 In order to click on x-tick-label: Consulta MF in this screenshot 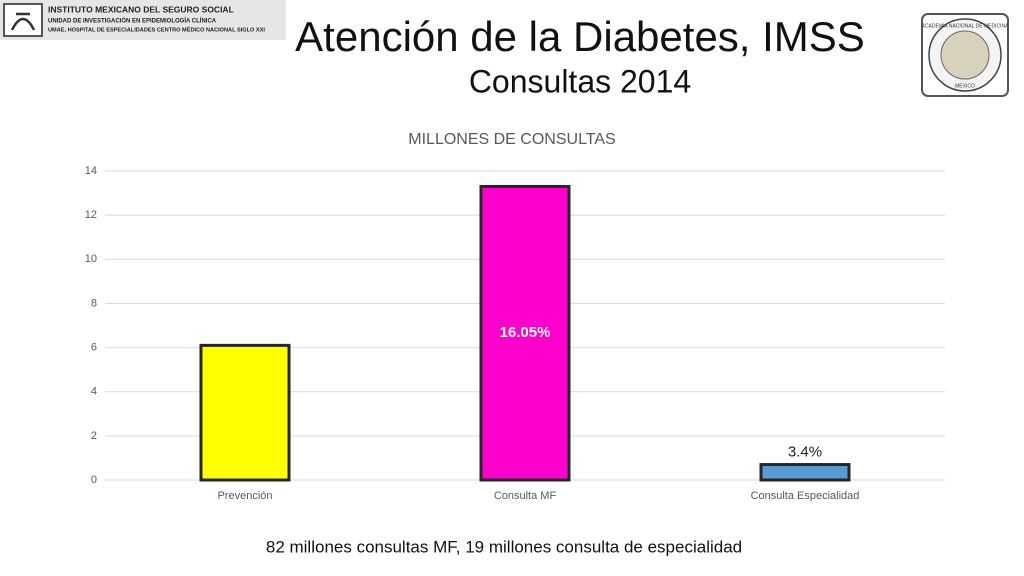, I will do `click(525, 496)`.